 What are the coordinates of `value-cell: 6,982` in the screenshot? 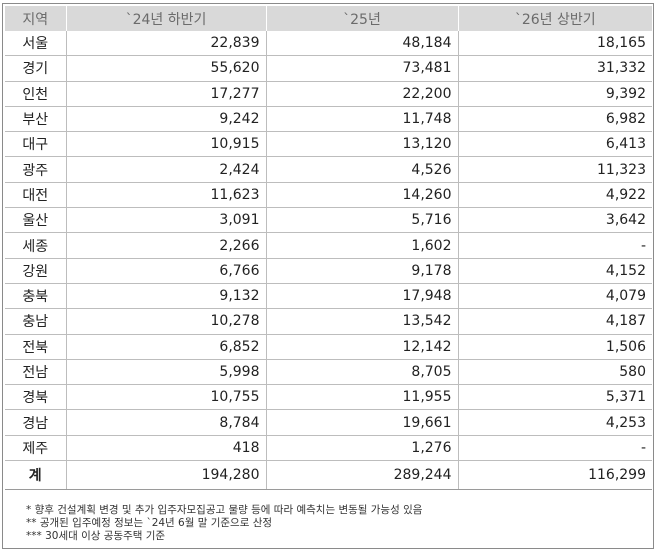 It's located at (554, 119).